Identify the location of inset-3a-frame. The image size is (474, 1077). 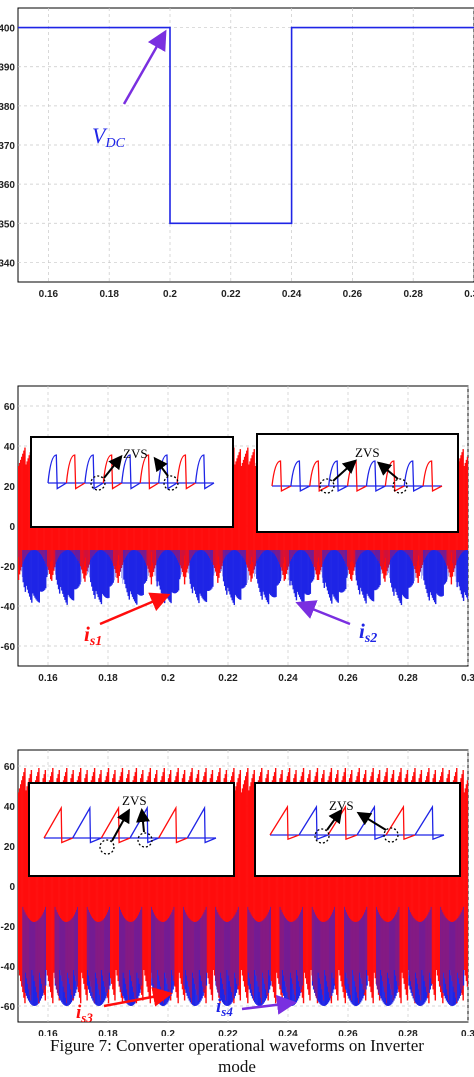
(131, 829).